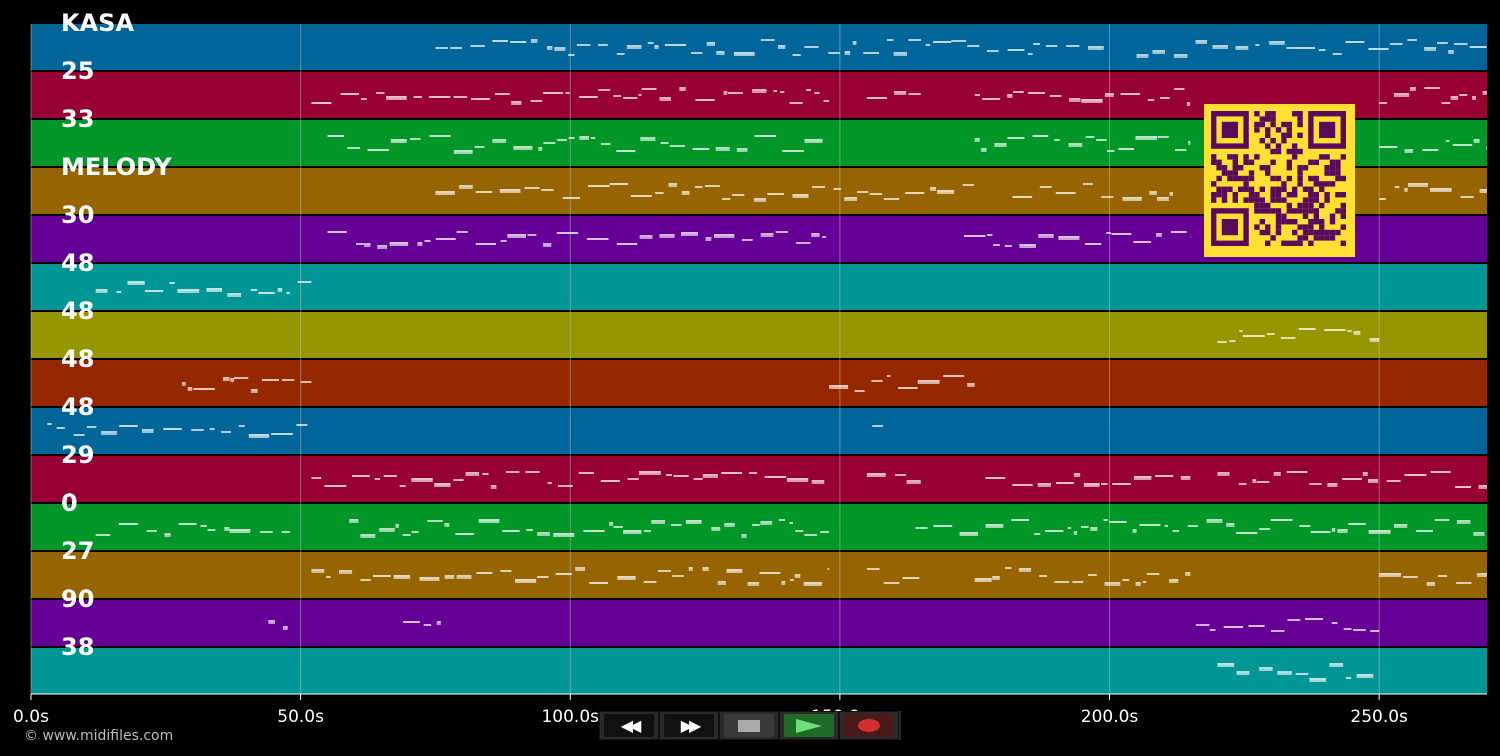  Describe the element at coordinates (78, 215) in the screenshot. I see `track-label-4: 30` at that location.